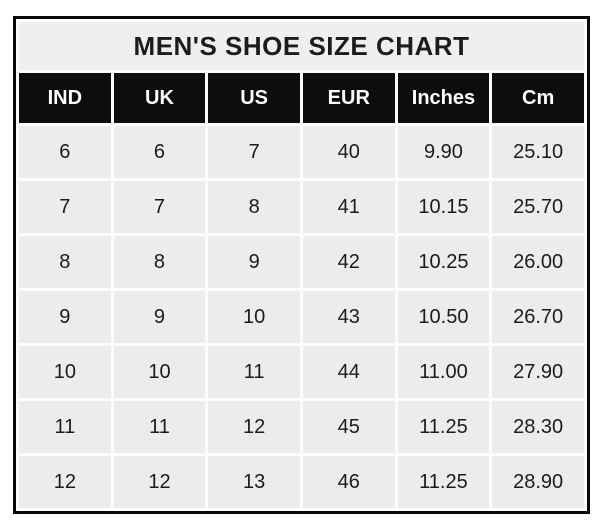 Image resolution: width=605 pixels, height=521 pixels. Describe the element at coordinates (538, 262) in the screenshot. I see `table-cell: 26.00` at that location.